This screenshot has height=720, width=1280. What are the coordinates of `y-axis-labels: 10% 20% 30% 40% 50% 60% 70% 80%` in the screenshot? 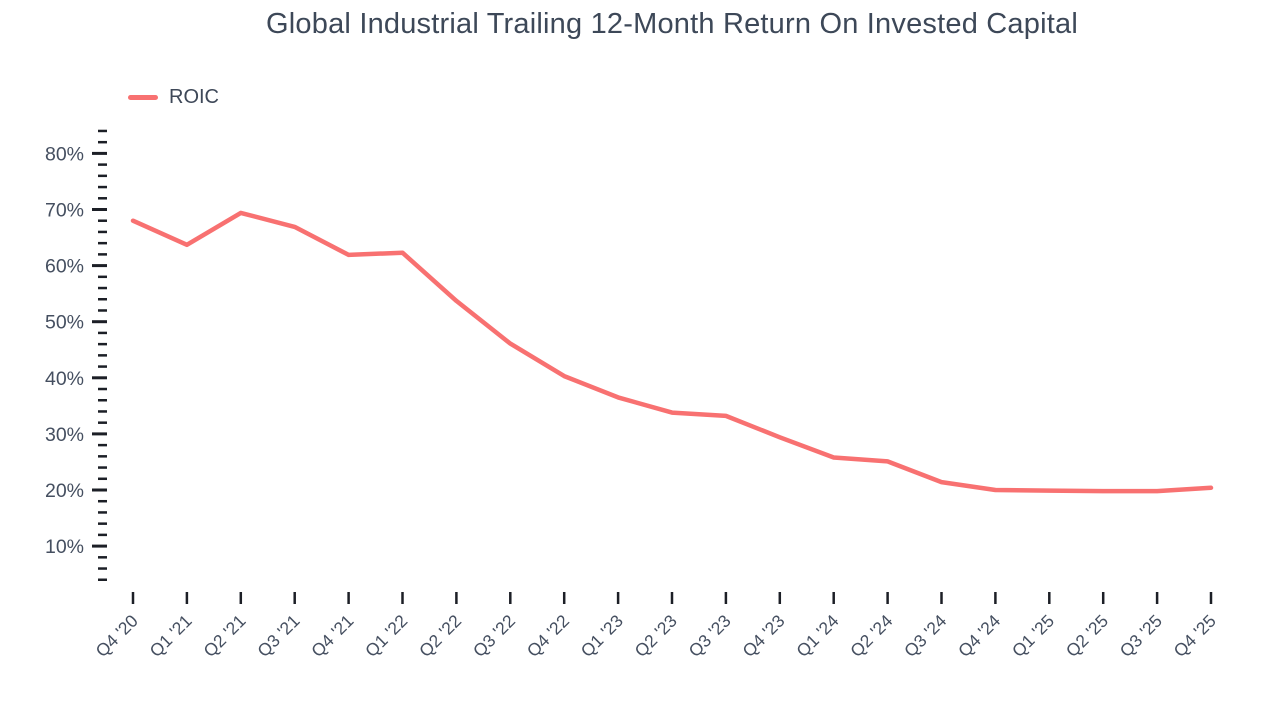 It's located at (64, 350).